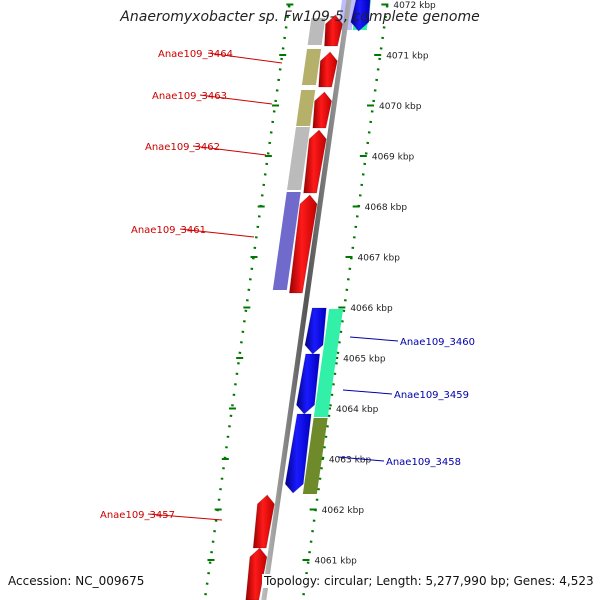  Describe the element at coordinates (407, 57) in the screenshot. I see `scale-tick-label: 4071 kbp` at that location.